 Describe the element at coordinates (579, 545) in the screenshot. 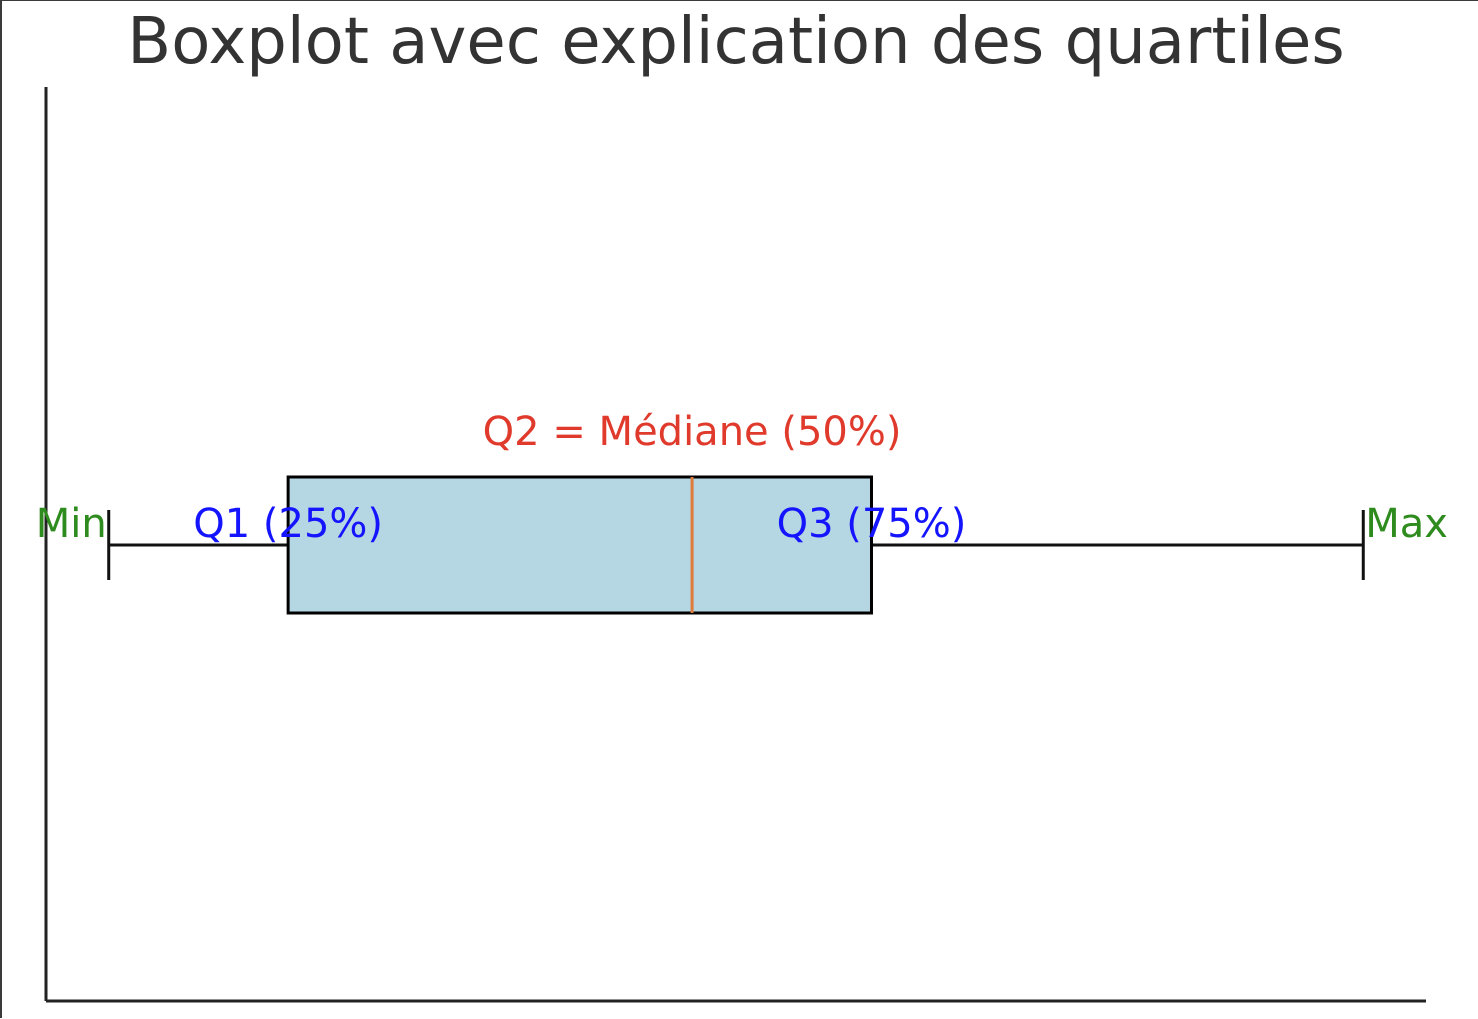

I see `iqr-box` at that location.